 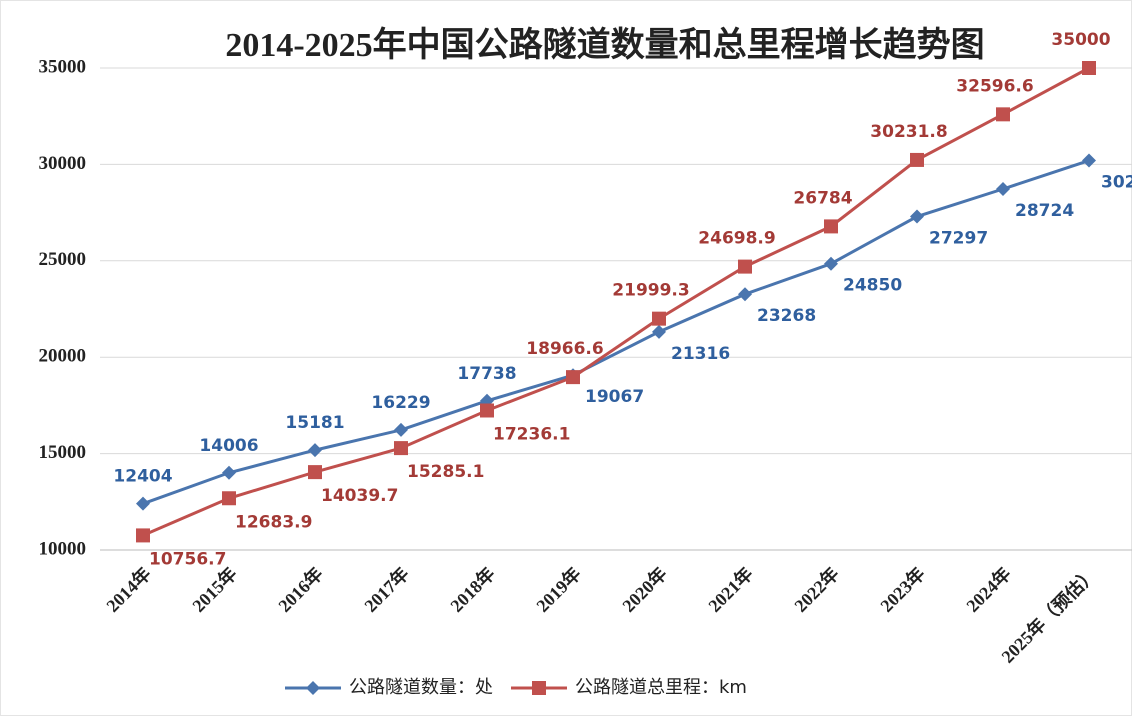 I want to click on chart-title: 2014-2025年中国公路隧道数量和总里程增长趋势图, so click(x=604, y=45).